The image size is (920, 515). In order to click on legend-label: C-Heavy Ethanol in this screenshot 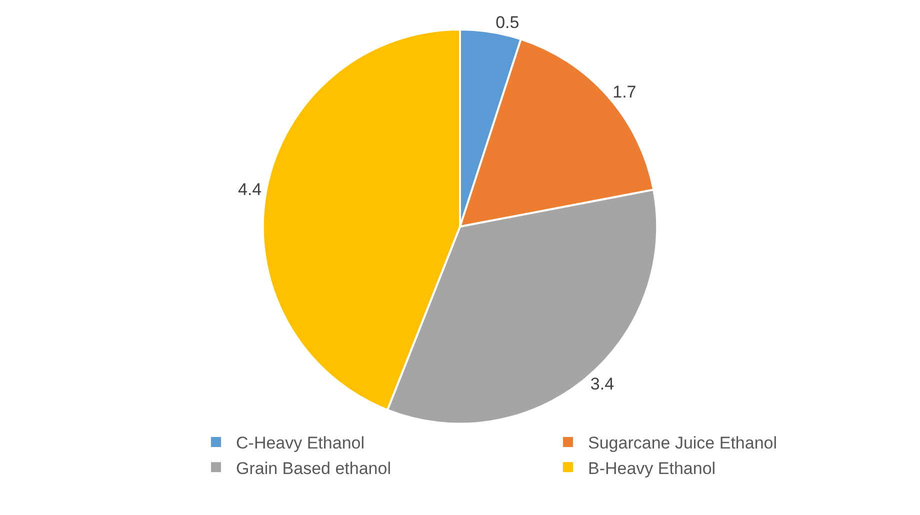, I will do `click(300, 443)`.